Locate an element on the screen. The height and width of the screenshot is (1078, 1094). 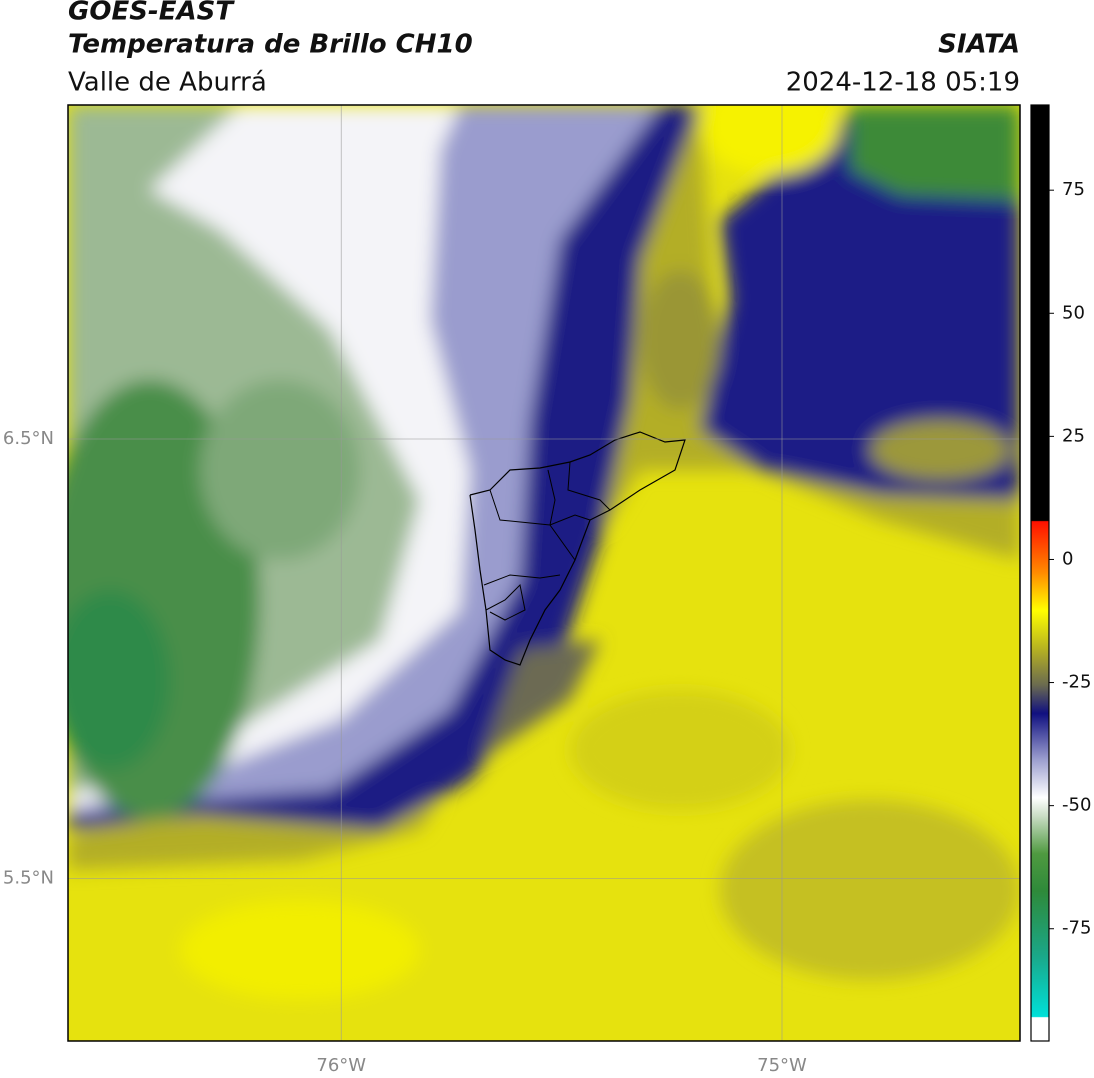
title: GOES-EAST is located at coordinates (151, 13).